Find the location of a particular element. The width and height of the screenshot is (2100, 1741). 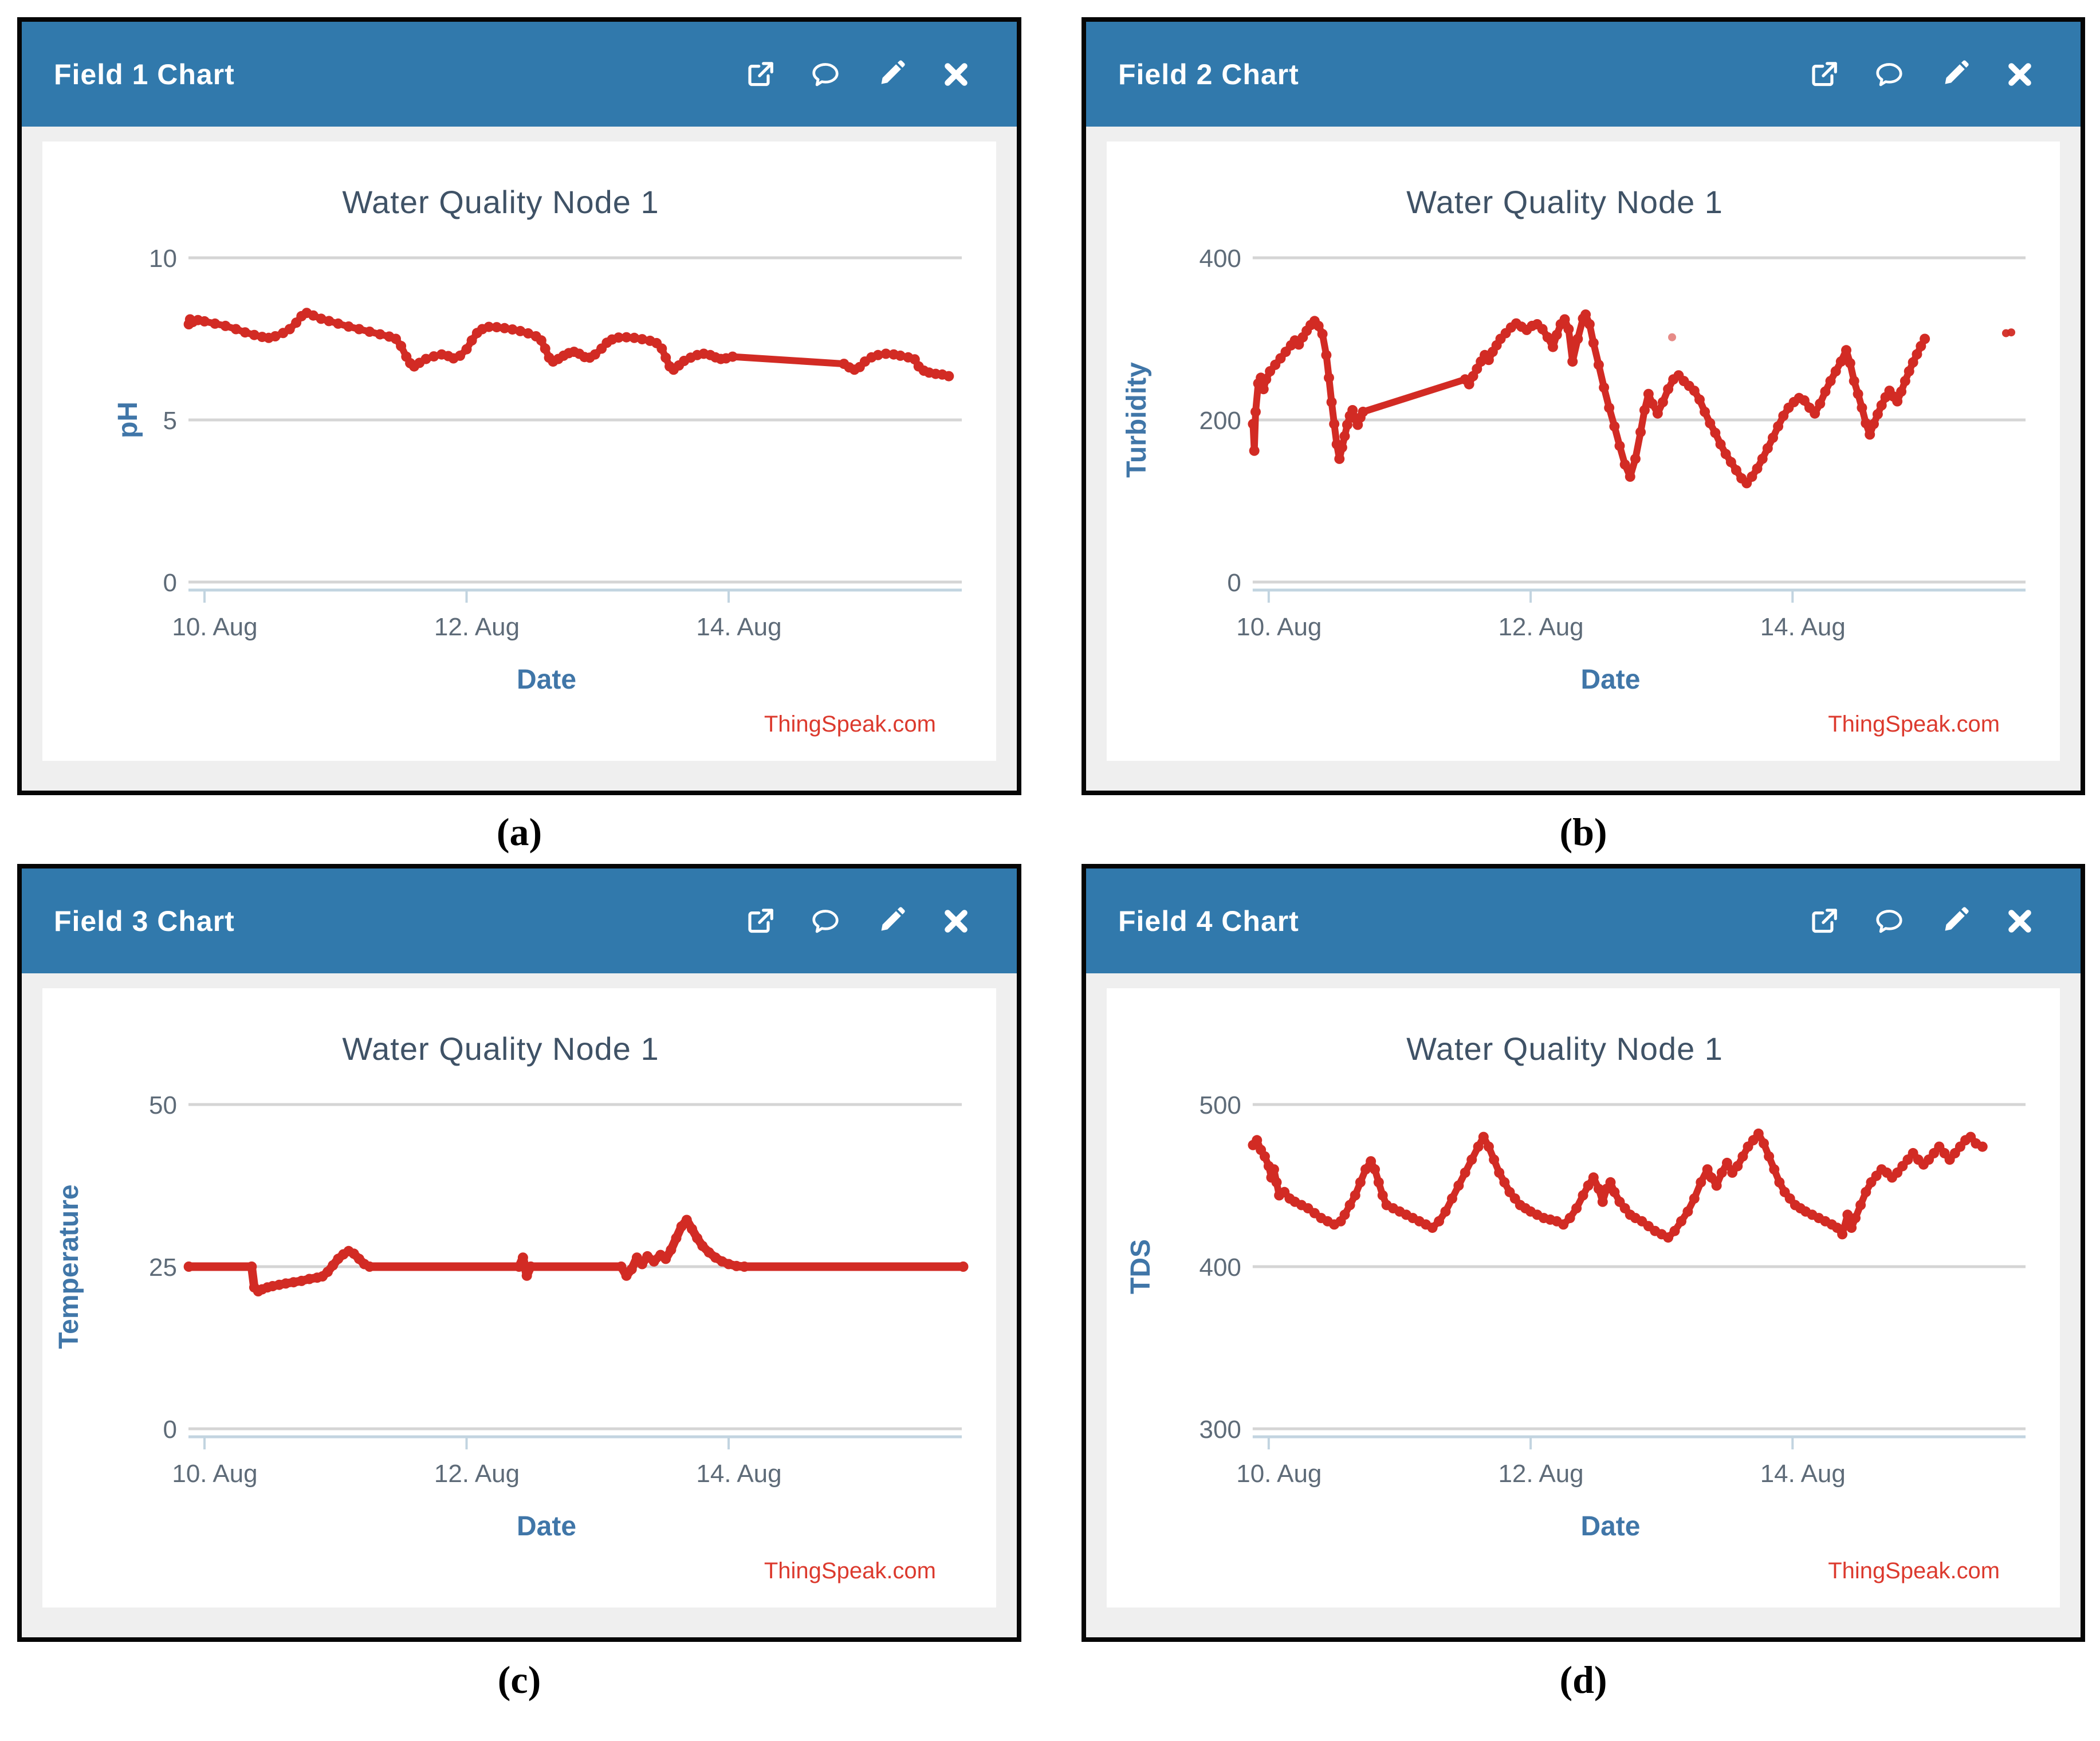

y-axis-title: Temperature is located at coordinates (69, 1266).